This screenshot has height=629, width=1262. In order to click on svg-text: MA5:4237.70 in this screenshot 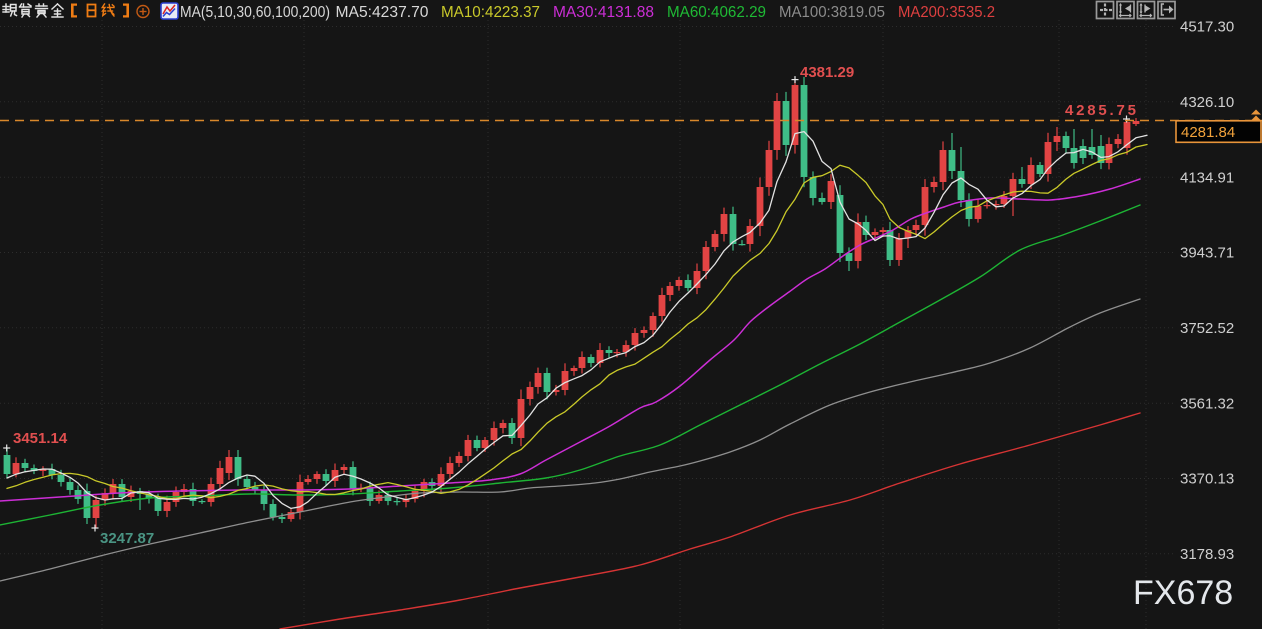, I will do `click(382, 12)`.